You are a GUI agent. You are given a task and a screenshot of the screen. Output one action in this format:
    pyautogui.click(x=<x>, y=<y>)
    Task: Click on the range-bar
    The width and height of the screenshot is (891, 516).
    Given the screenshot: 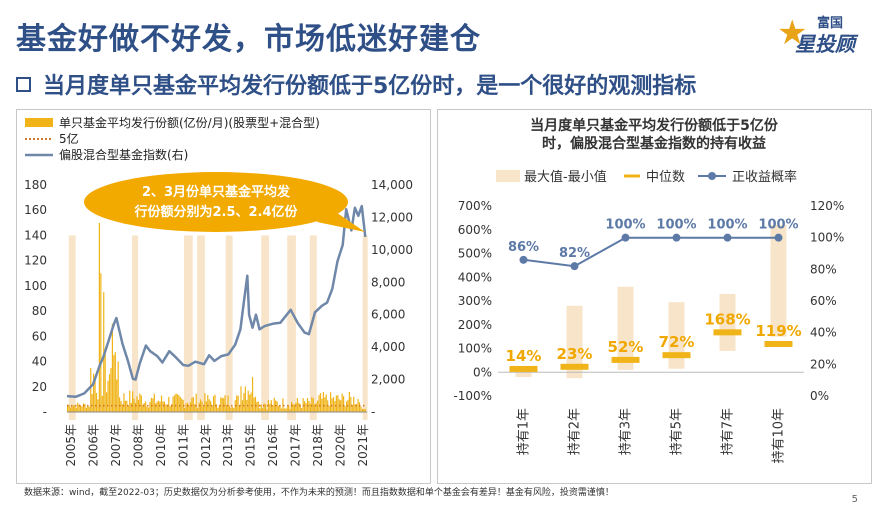 What is the action you would take?
    pyautogui.click(x=727, y=322)
    